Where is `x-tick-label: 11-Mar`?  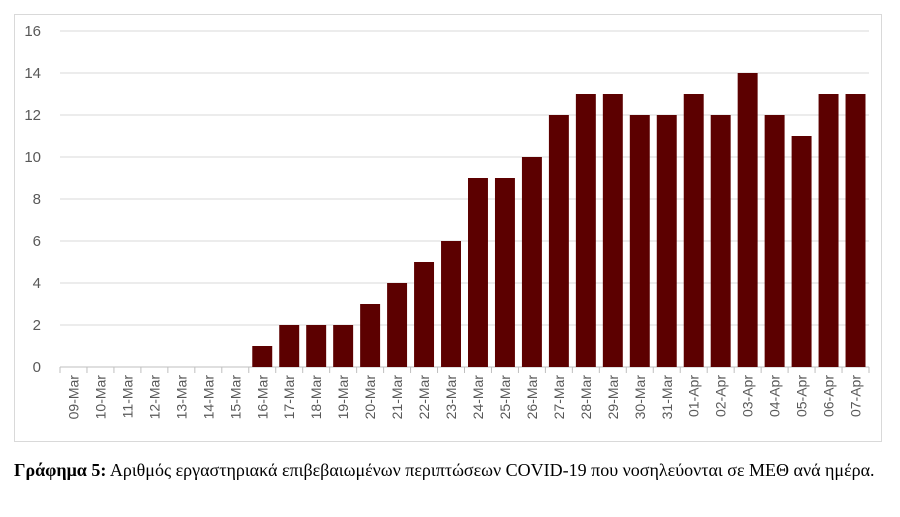 x-tick-label: 11-Mar is located at coordinates (127, 397).